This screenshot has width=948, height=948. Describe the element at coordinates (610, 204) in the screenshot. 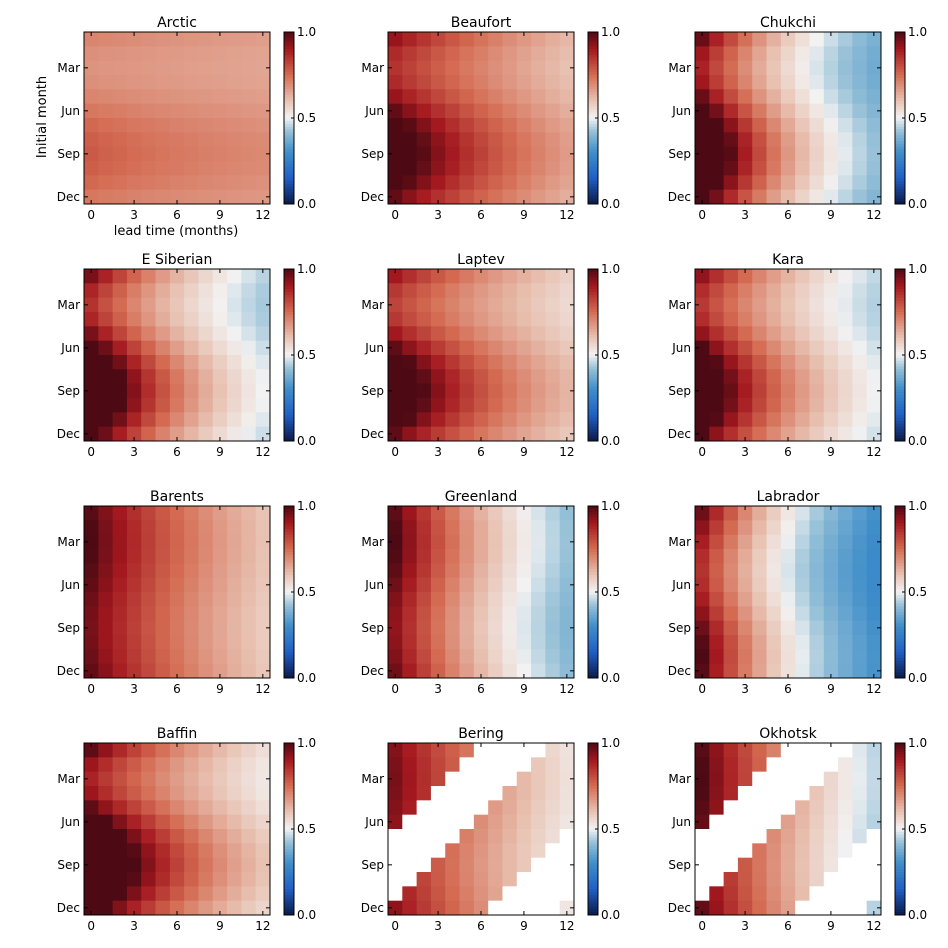

I see `colorbar-tick-label: 0.0` at that location.